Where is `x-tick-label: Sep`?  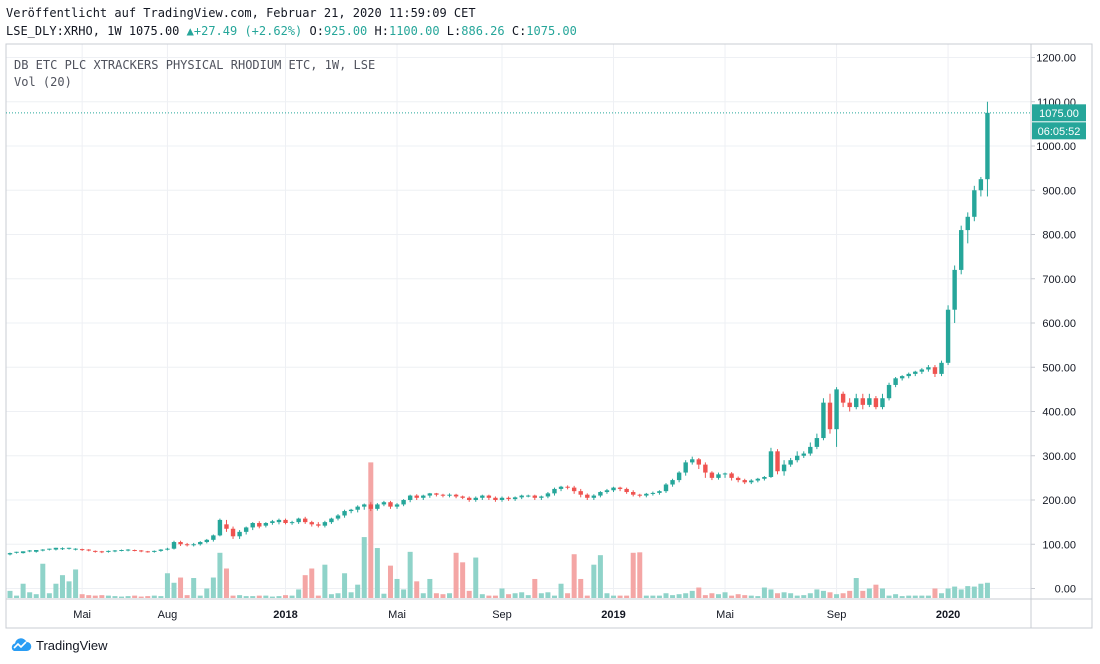 x-tick-label: Sep is located at coordinates (837, 615).